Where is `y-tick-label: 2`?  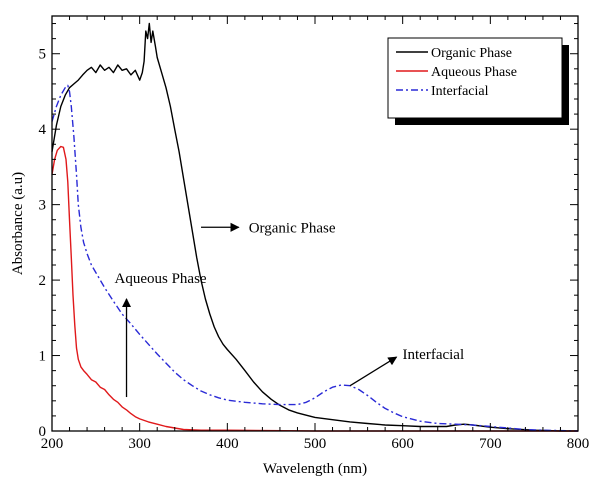 y-tick-label: 2 is located at coordinates (43, 281).